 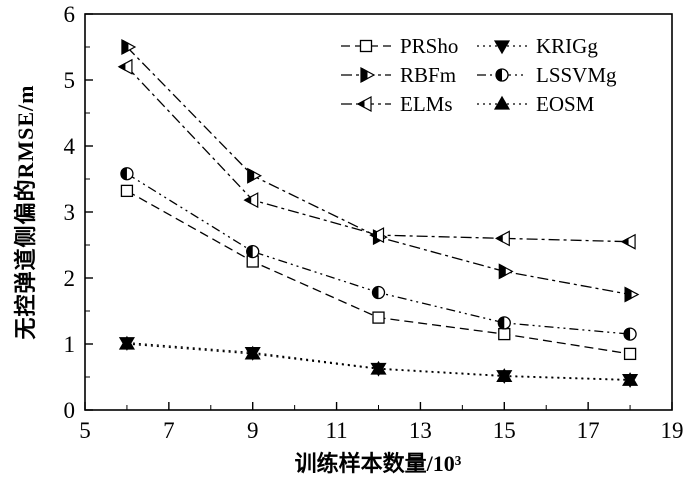 I want to click on x-tick-label: 5, so click(x=85, y=430).